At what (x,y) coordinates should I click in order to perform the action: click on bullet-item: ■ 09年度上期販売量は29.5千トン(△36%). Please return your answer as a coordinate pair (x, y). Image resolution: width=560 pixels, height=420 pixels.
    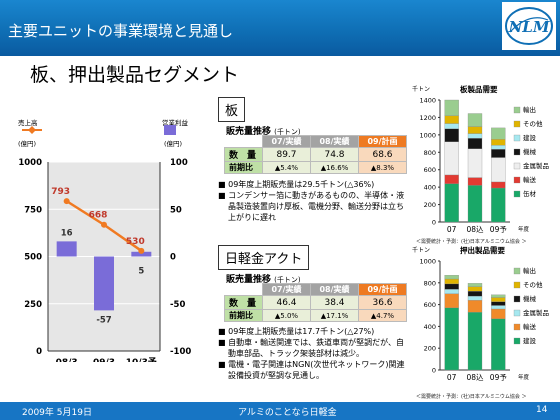
    Looking at the image, I should click on (296, 184).